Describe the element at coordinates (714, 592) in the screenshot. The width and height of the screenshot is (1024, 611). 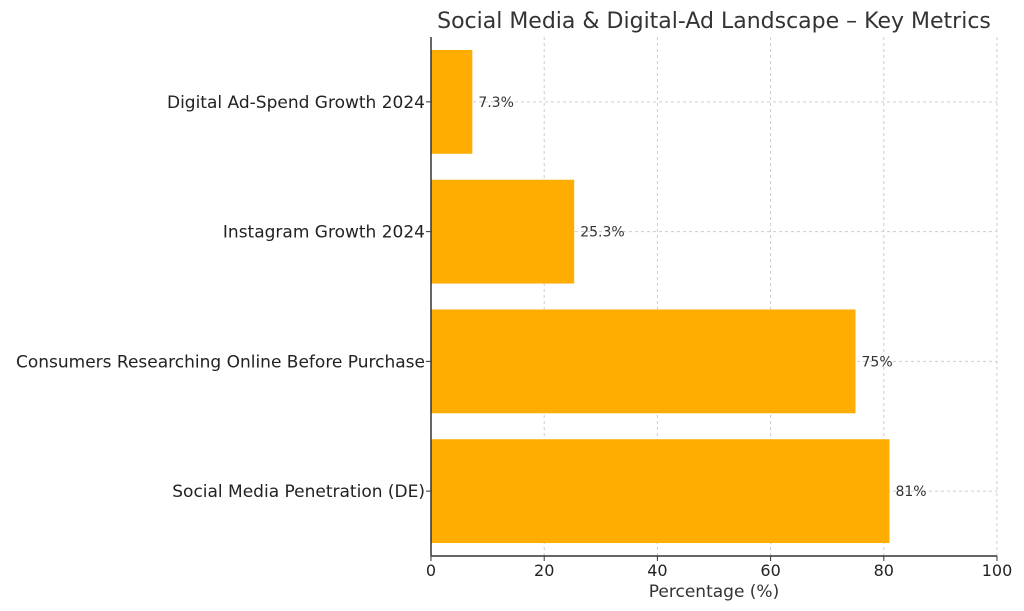
I see `x-axis-label: Percentage (%)` at that location.